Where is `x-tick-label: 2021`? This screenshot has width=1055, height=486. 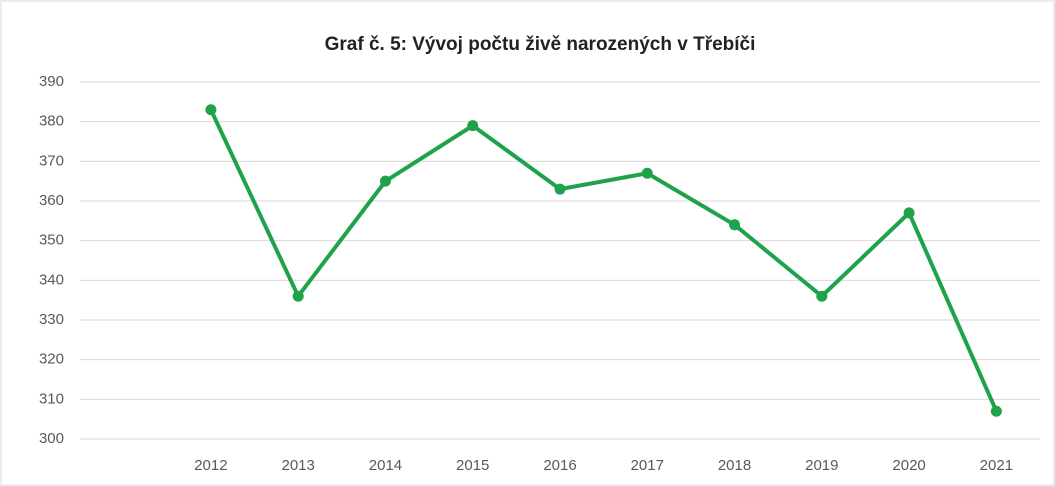
x-tick-label: 2021 is located at coordinates (996, 465).